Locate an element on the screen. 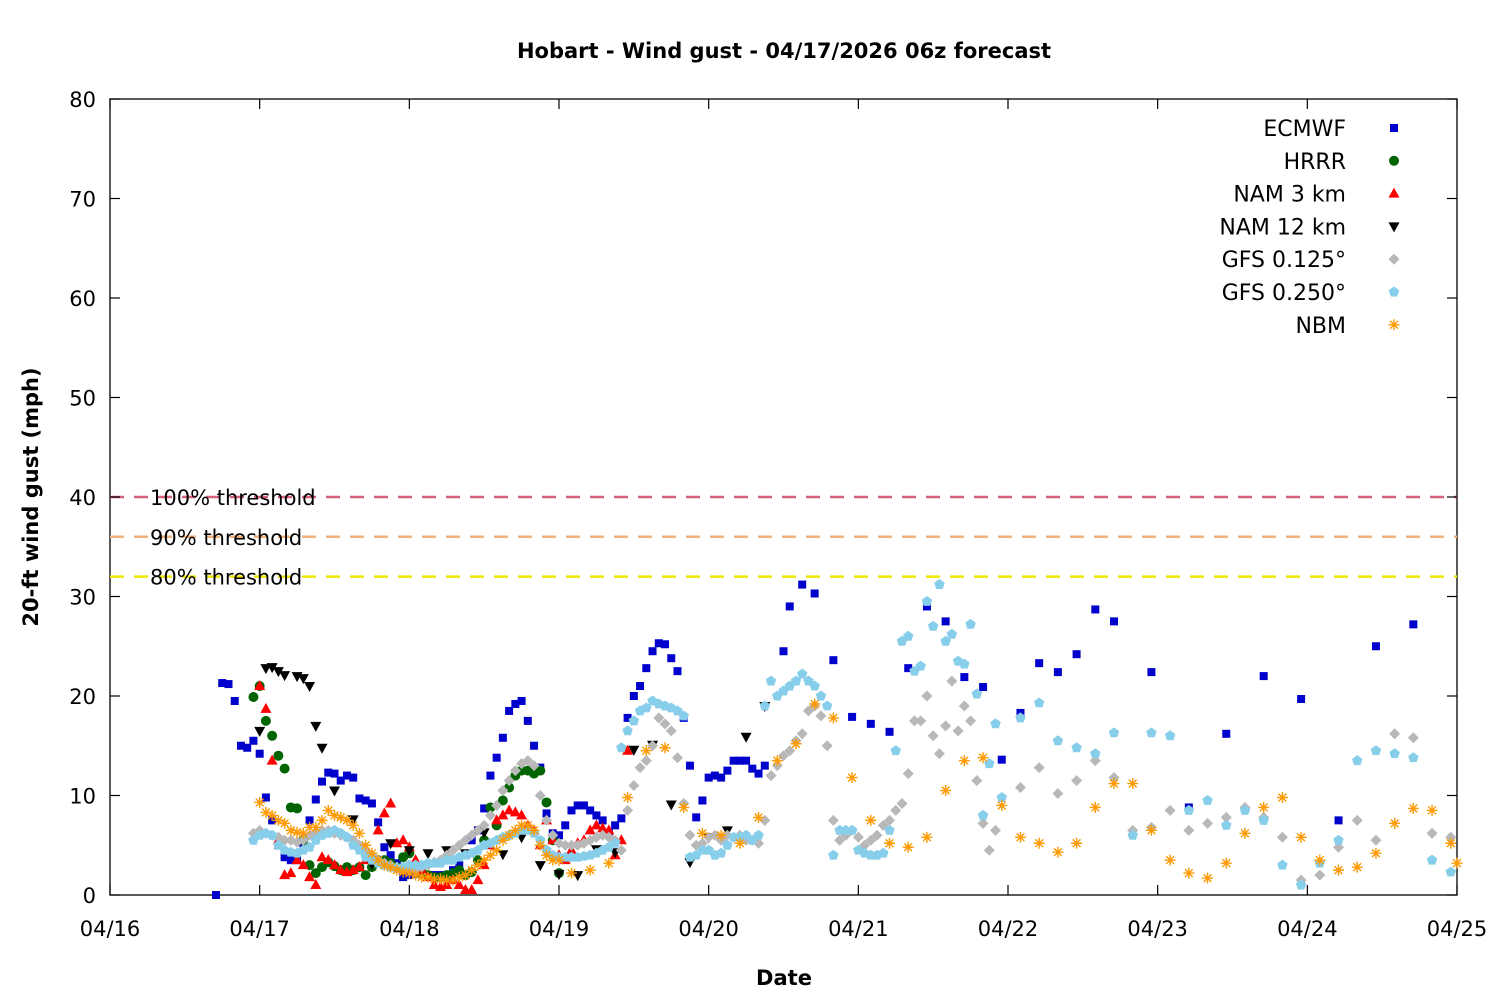 The width and height of the screenshot is (1500, 1000). x-tick-label: 04/25 is located at coordinates (1457, 929).